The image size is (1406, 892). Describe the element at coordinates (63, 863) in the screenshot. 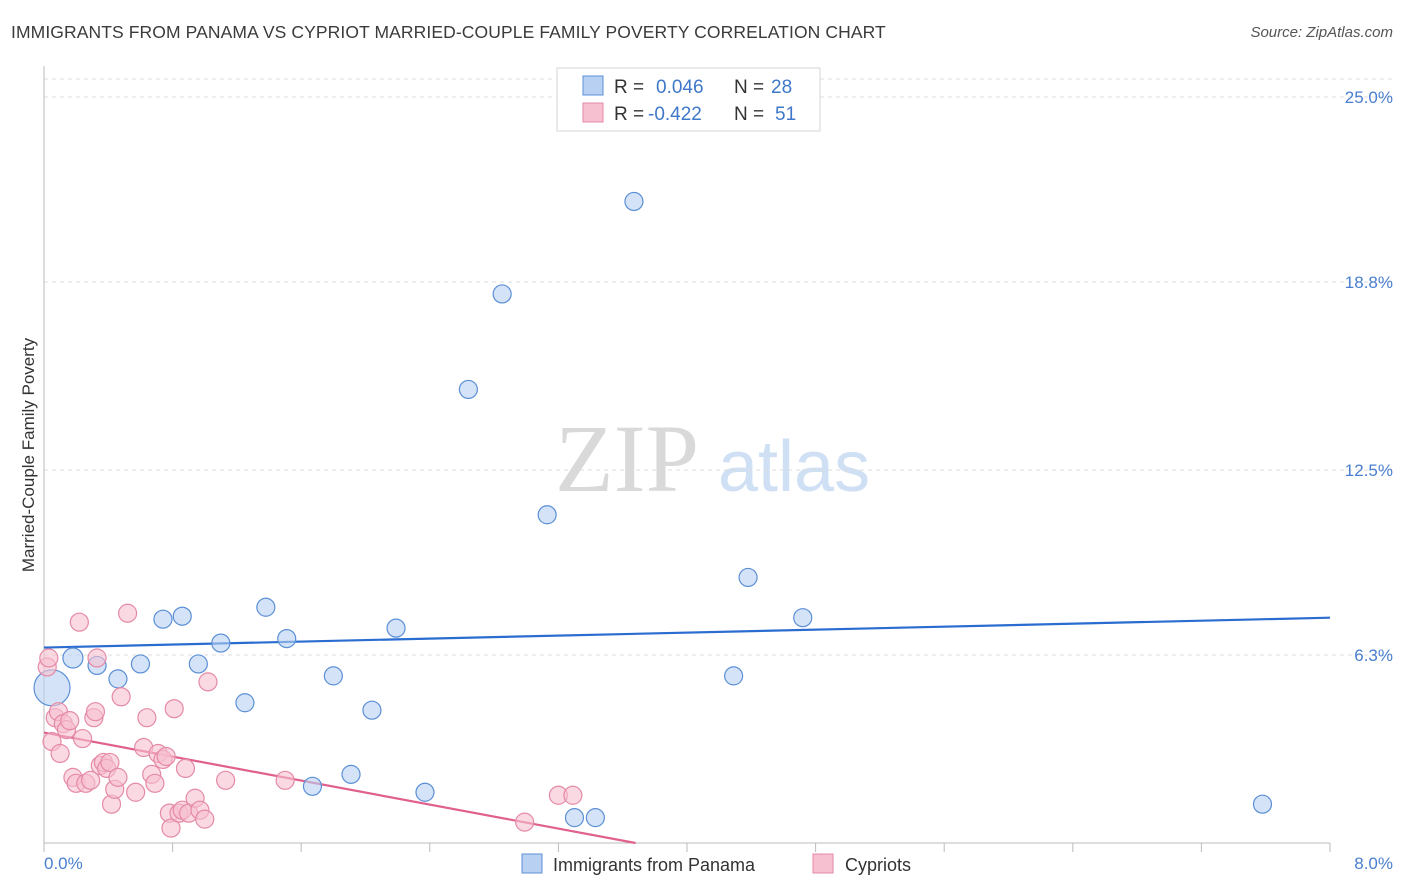

I see `x-tick-label-min: 0.0%` at that location.